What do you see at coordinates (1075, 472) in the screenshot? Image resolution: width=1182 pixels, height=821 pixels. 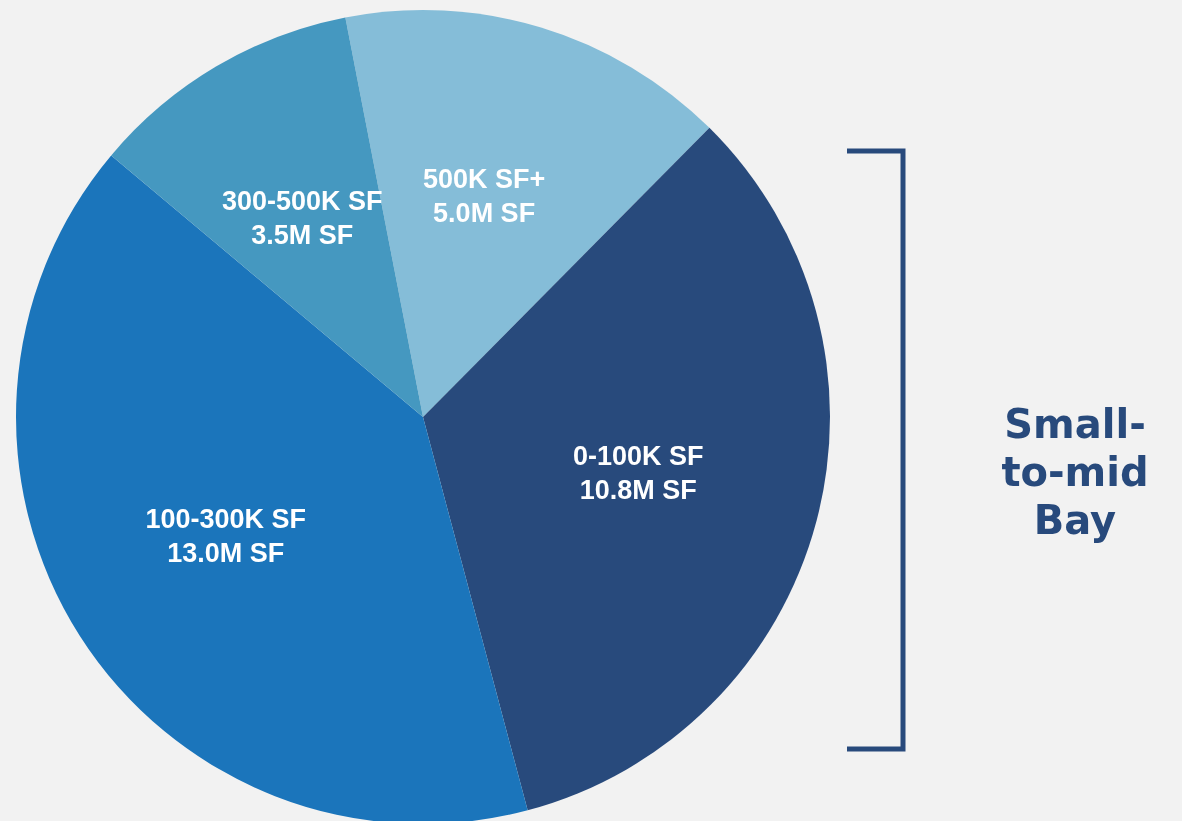 I see `text: Small-to-mid Bay` at bounding box center [1075, 472].